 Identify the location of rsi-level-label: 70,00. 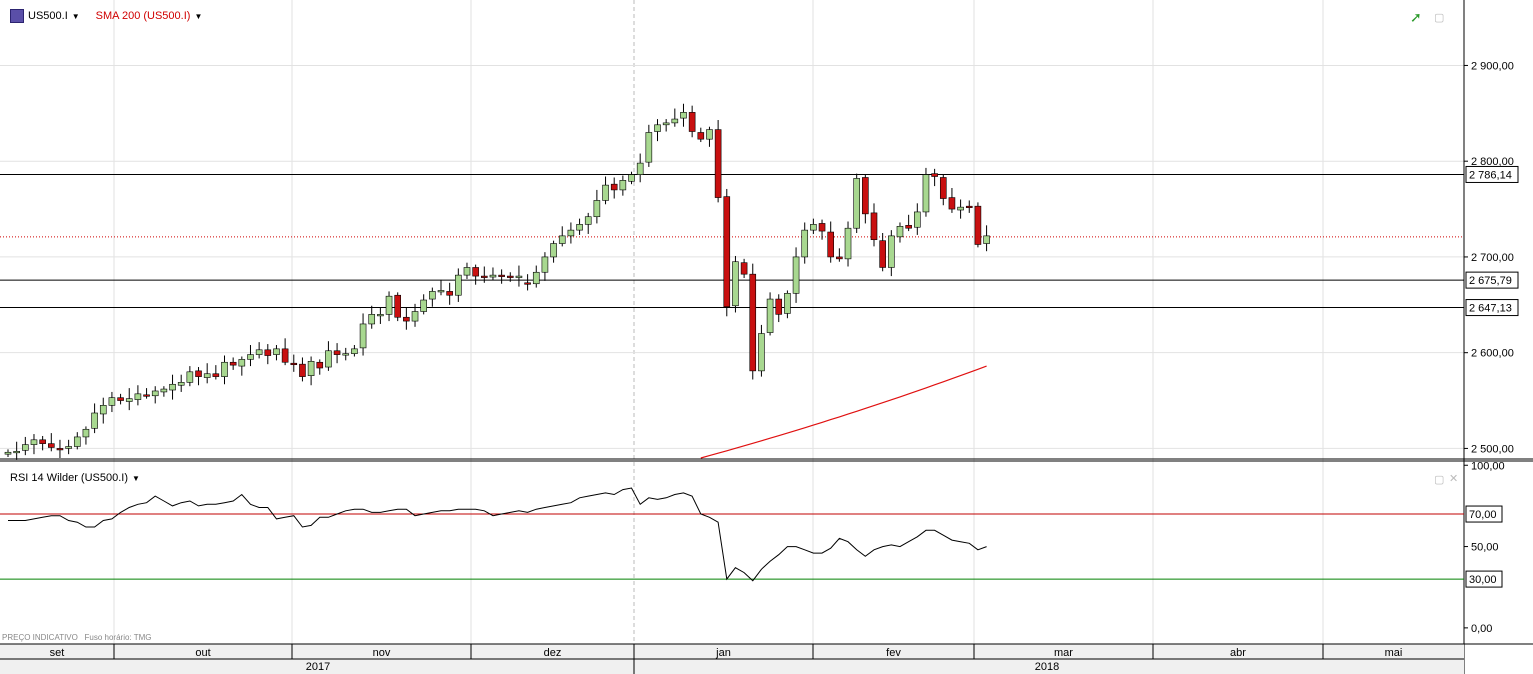
(1483, 515).